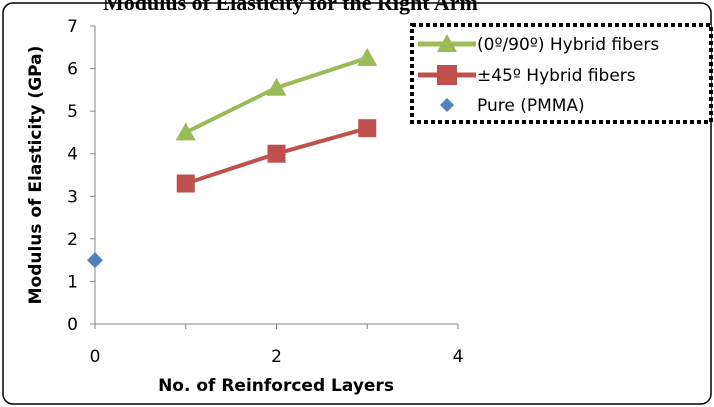 Image resolution: width=714 pixels, height=407 pixels. What do you see at coordinates (556, 76) in the screenshot?
I see `legend-label: ±45º Hybrid fibers` at bounding box center [556, 76].